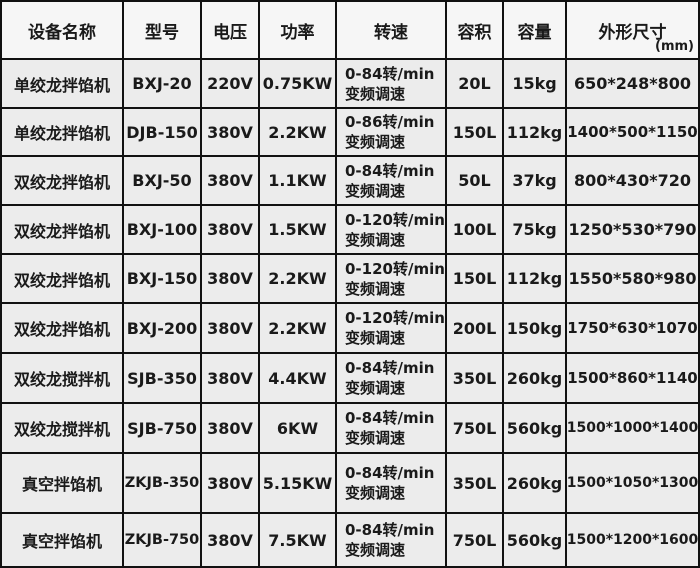 The height and width of the screenshot is (568, 700). Describe the element at coordinates (390, 122) in the screenshot. I see `speed-line: 0-86转/min` at that location.